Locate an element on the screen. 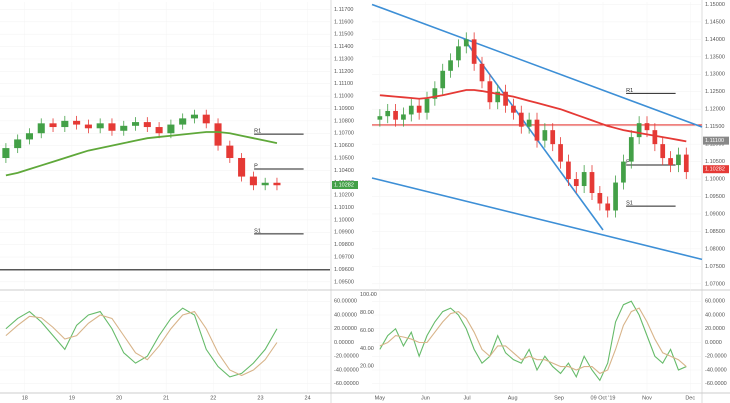 The height and width of the screenshot is (403, 730). y-tick-label: 1.09600 is located at coordinates (344, 270).